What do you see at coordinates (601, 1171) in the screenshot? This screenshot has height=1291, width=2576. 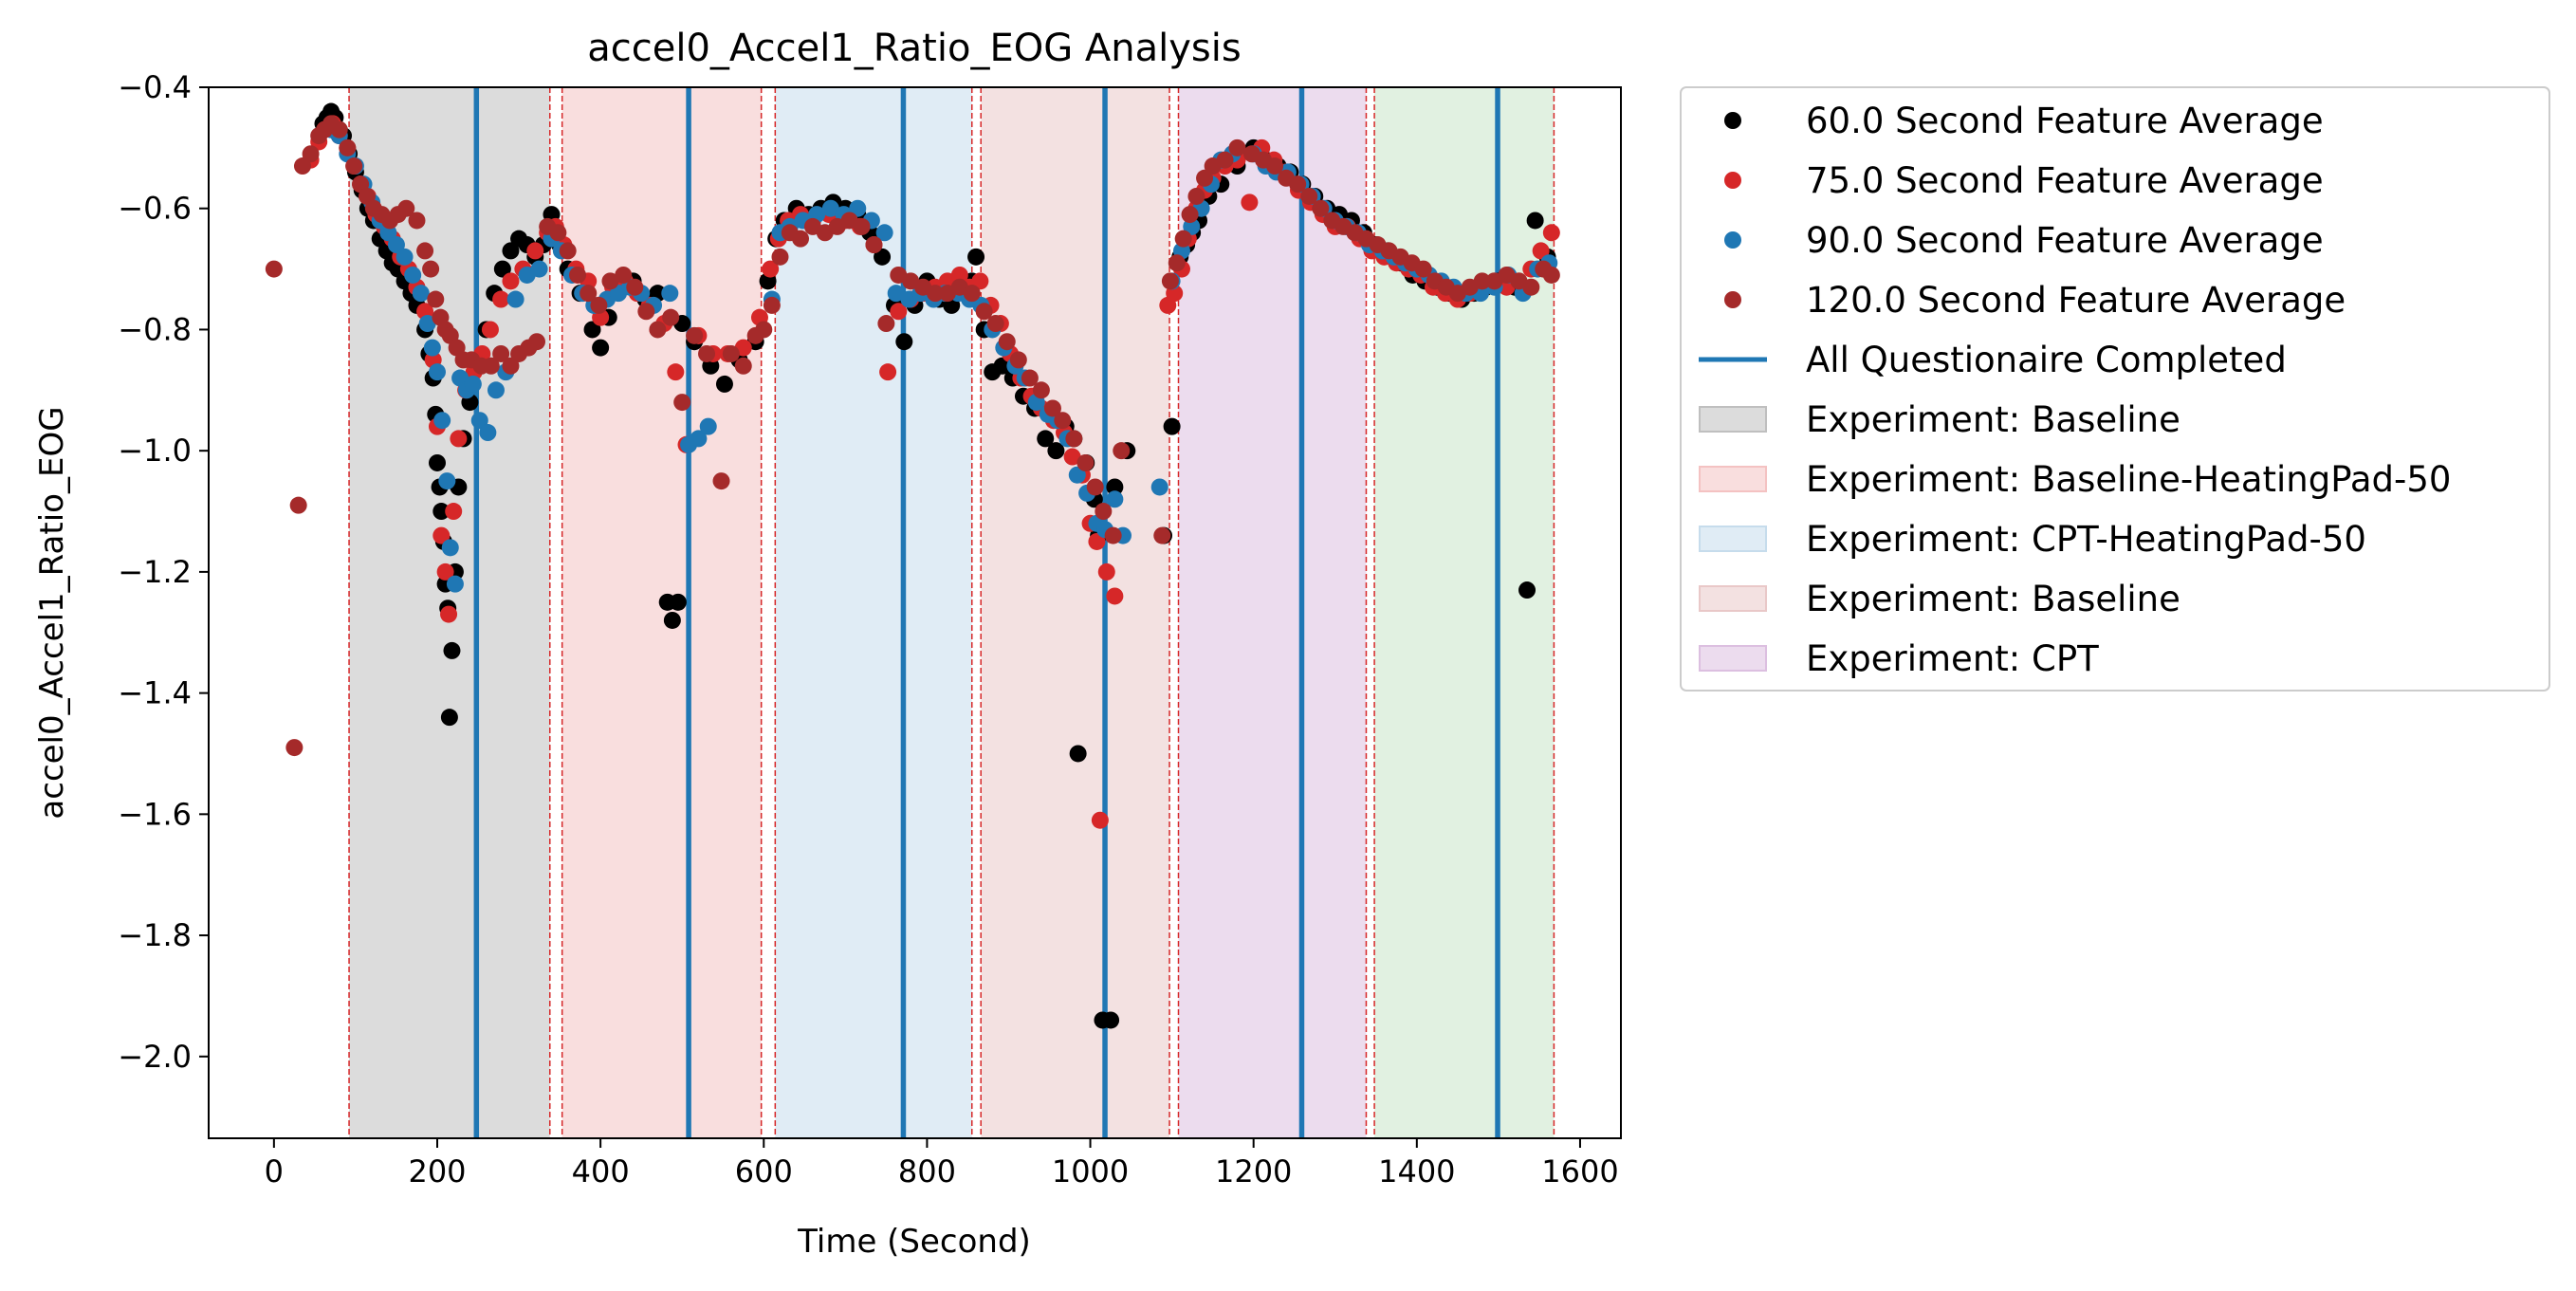 I see `x-tick-label: 400` at bounding box center [601, 1171].